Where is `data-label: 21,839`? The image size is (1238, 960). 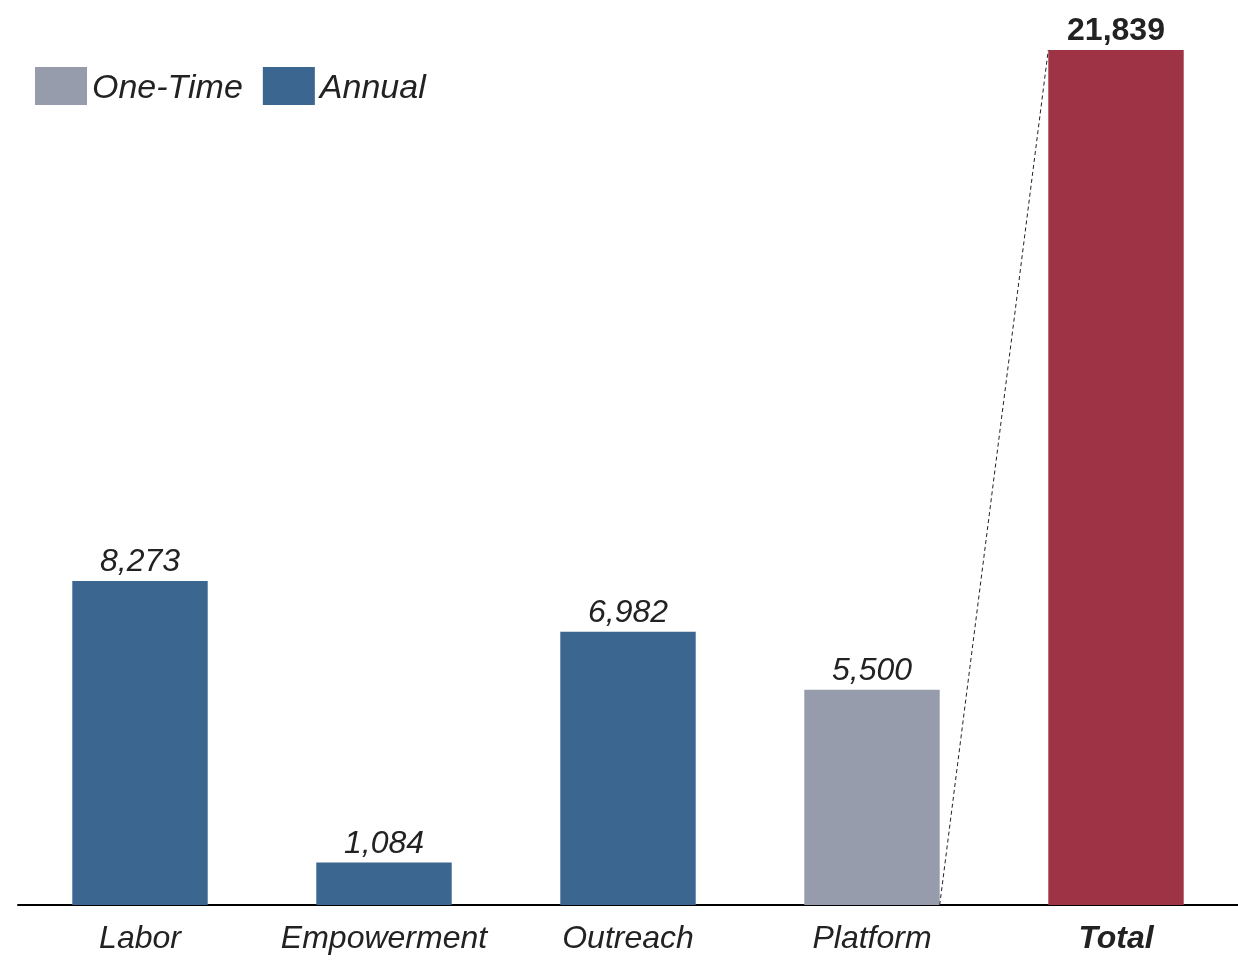 data-label: 21,839 is located at coordinates (1116, 29).